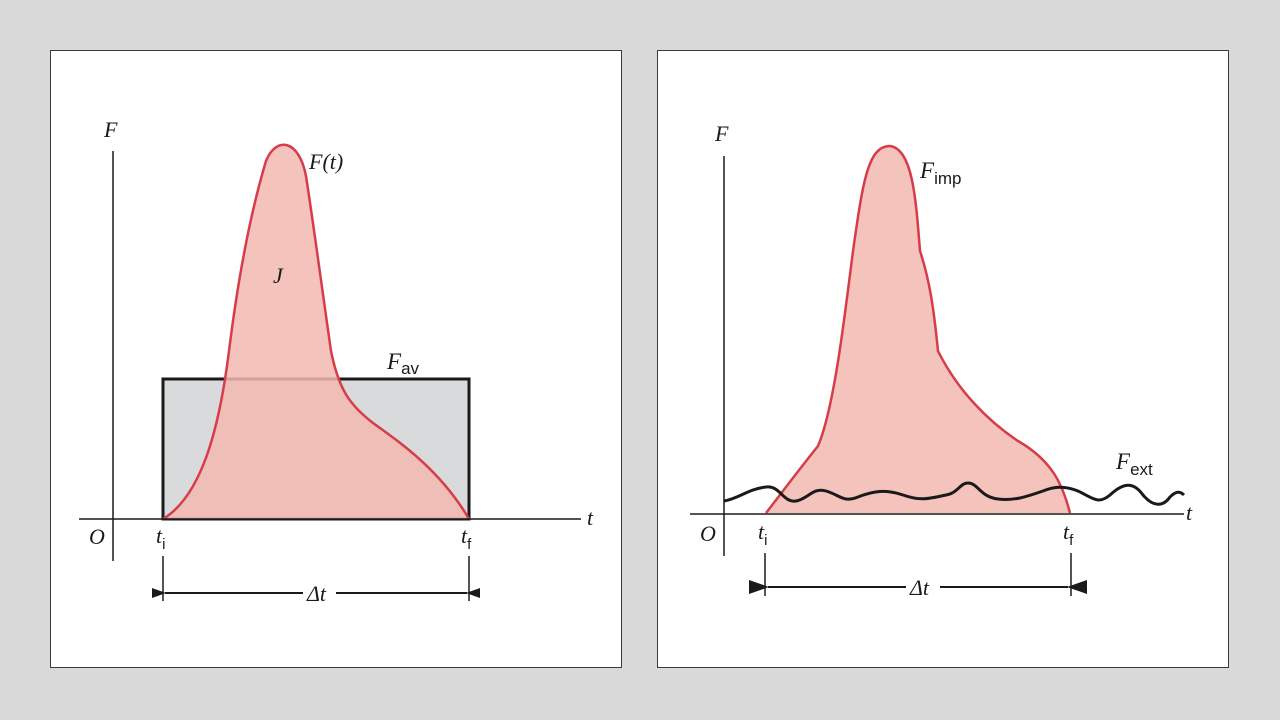 The height and width of the screenshot is (720, 1280). What do you see at coordinates (403, 363) in the screenshot?
I see `average-force-label: Fav` at bounding box center [403, 363].